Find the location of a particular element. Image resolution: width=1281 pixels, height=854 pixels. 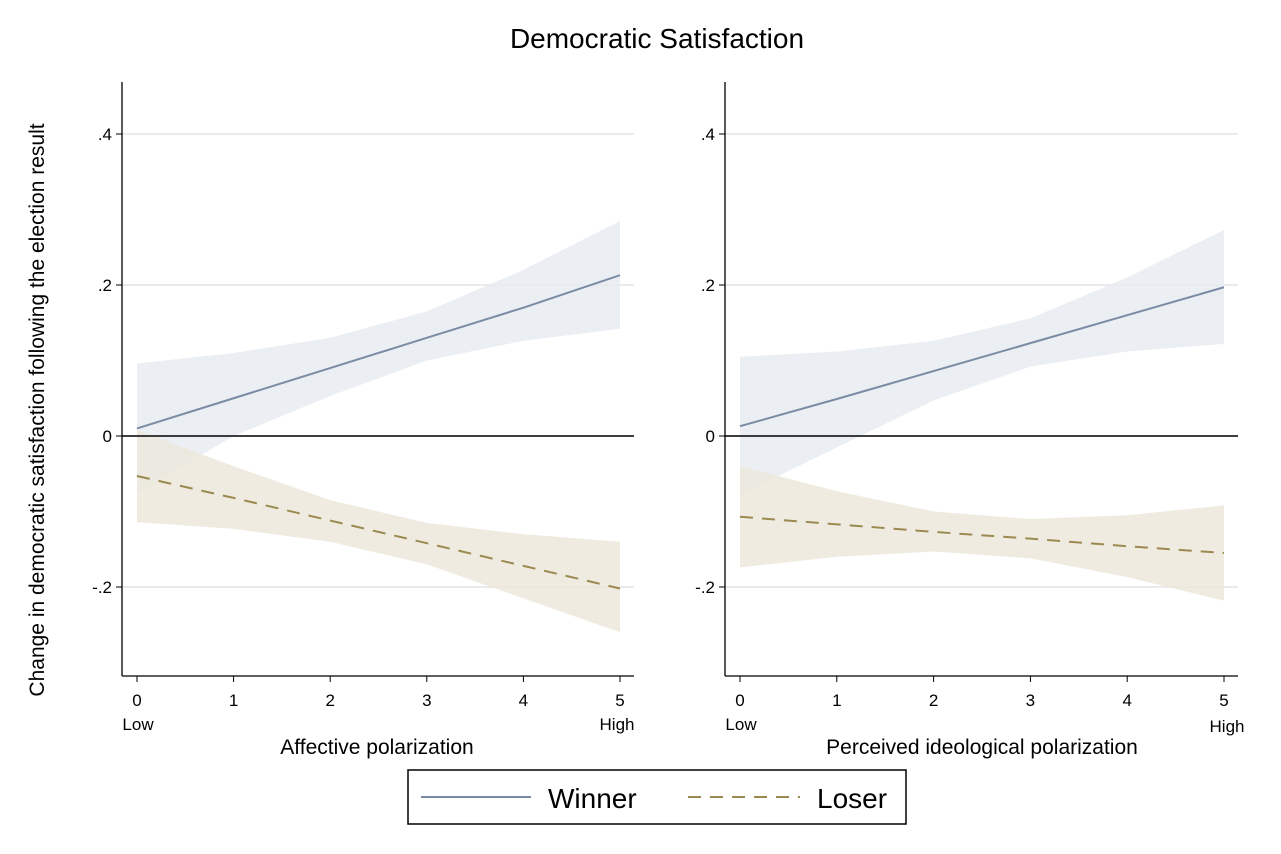

x-axis-label: Affective polarization is located at coordinates (376, 747).